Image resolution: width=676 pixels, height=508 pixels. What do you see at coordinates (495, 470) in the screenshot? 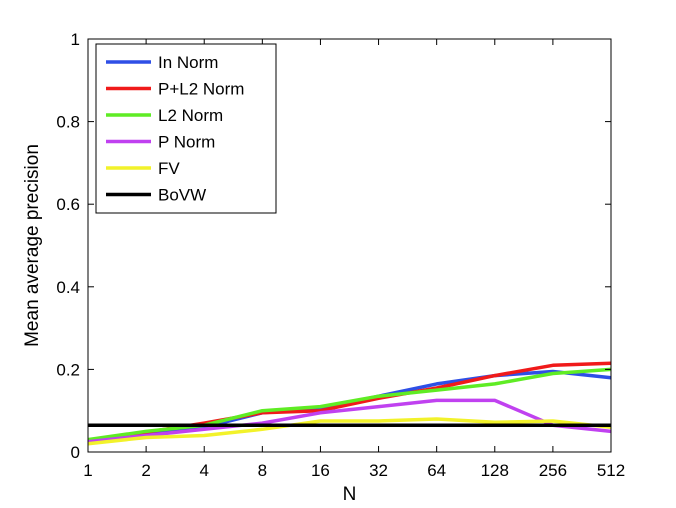
I see `x-tick-label: 128` at bounding box center [495, 470].